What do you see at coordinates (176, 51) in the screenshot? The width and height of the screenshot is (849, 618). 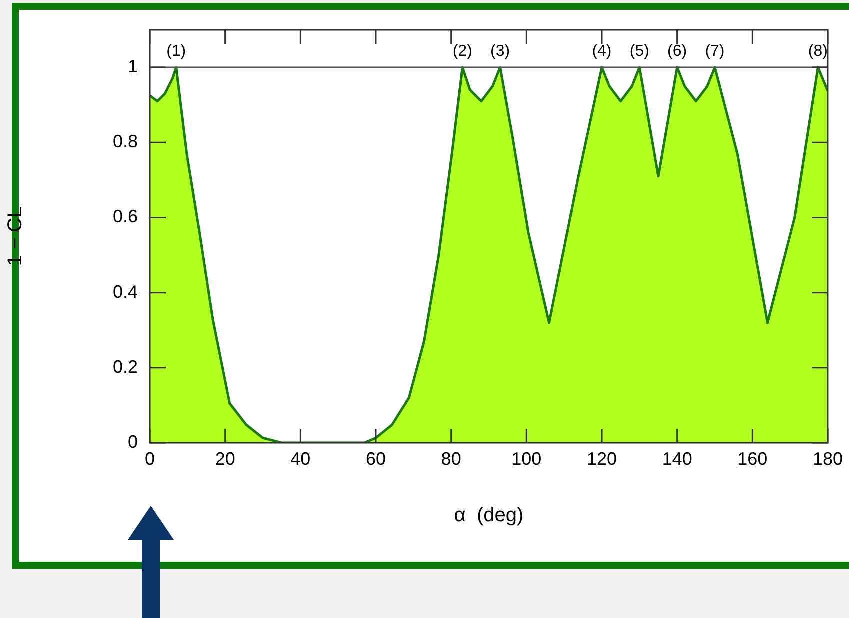 I see `annotation: (1)` at bounding box center [176, 51].